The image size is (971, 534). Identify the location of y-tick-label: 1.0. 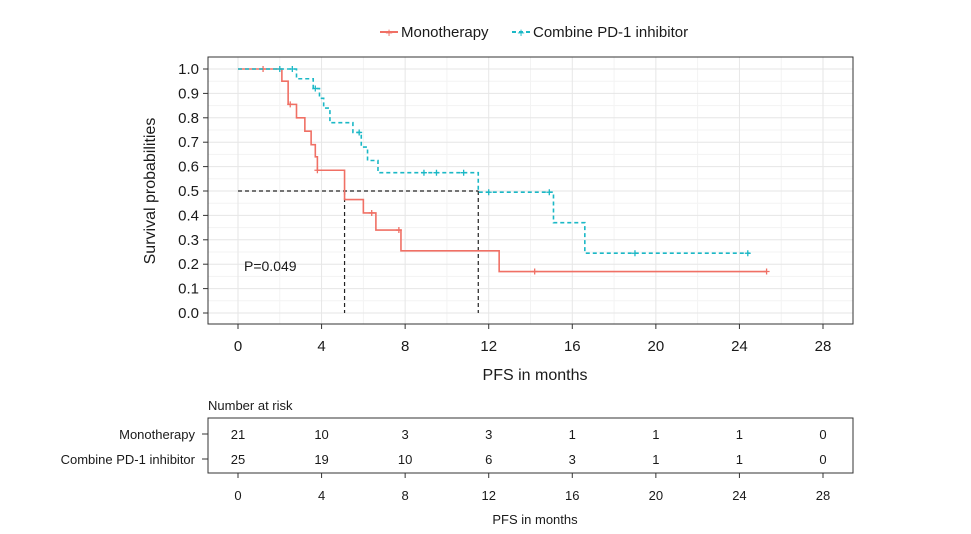
(188, 69).